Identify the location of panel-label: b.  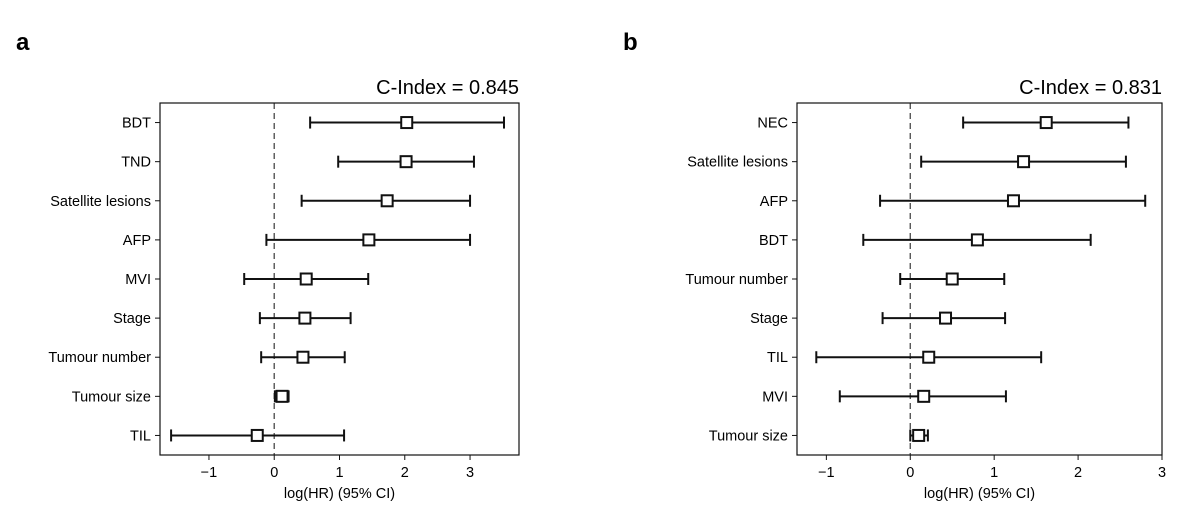
(630, 42).